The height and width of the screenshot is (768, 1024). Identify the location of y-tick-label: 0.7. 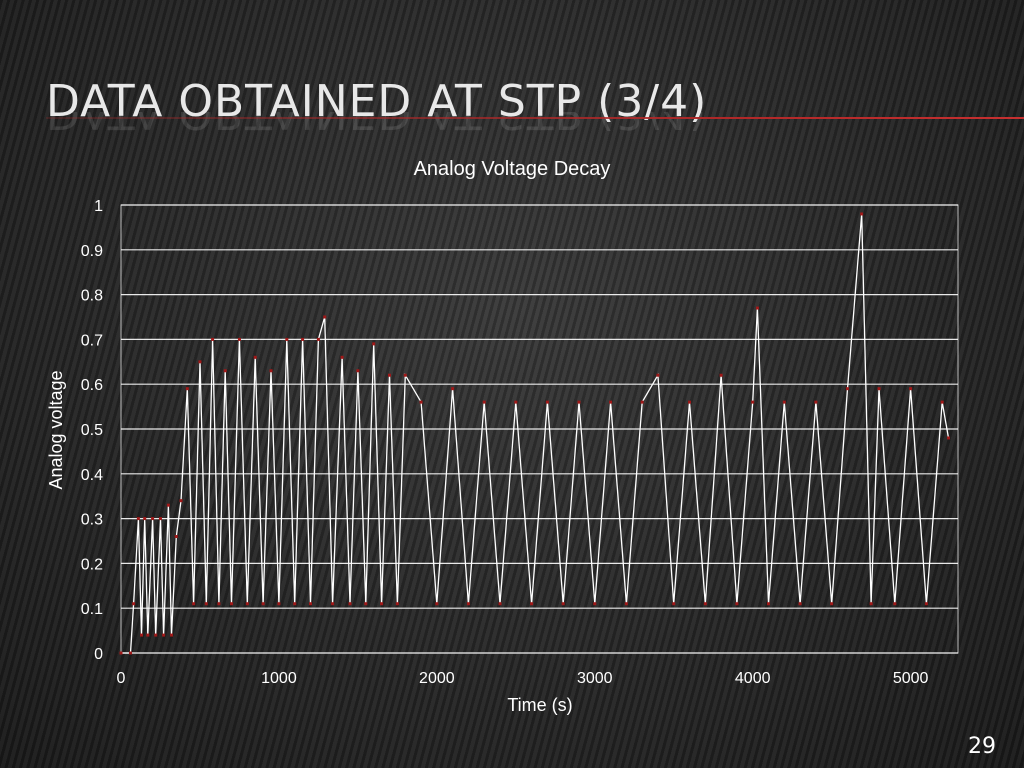
(92, 340).